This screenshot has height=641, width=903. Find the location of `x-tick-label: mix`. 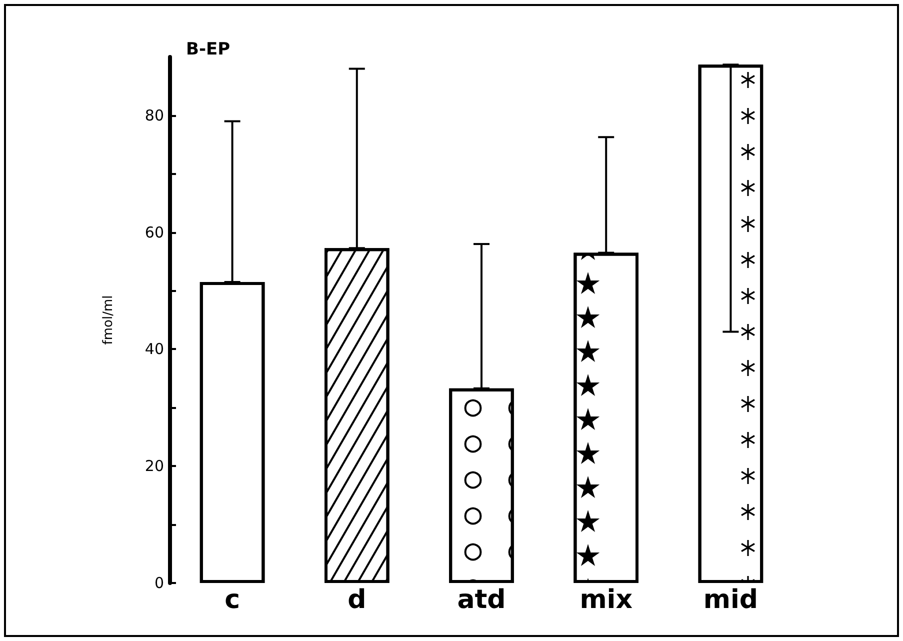

x-tick-label: mix is located at coordinates (606, 600).